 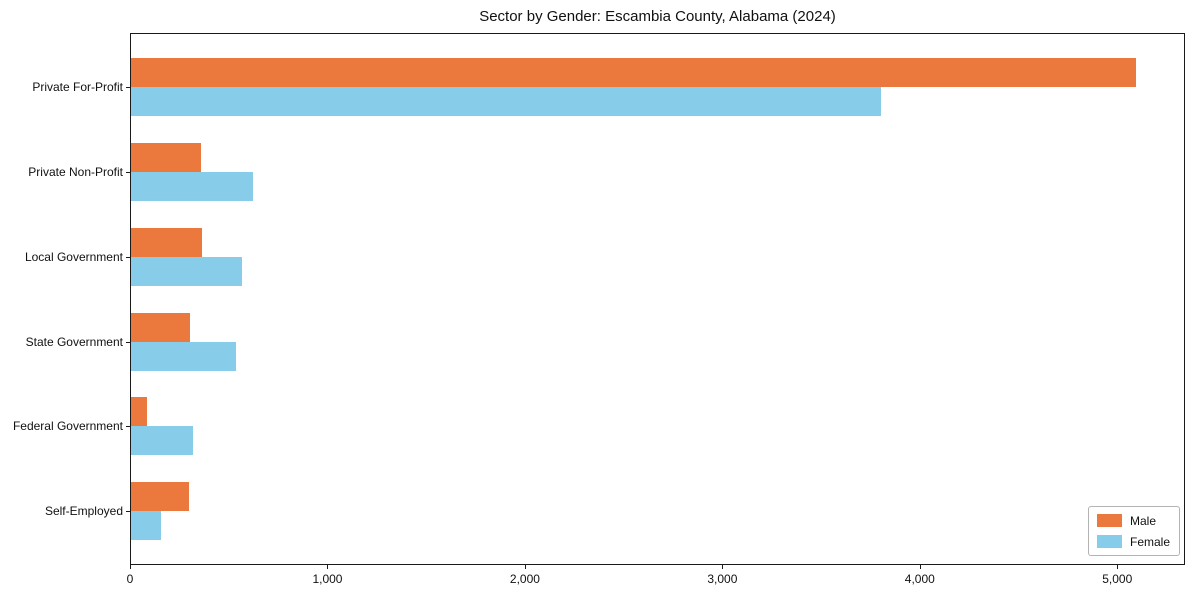 I want to click on legend-item-female: Female, so click(x=1134, y=542).